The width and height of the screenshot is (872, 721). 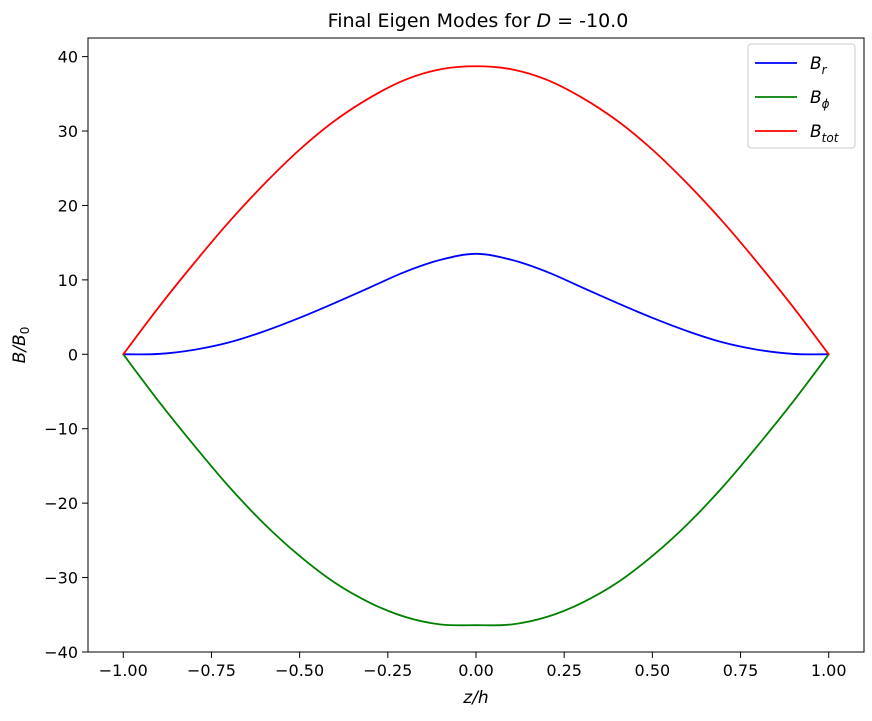 I want to click on y-axis-label: B/B0, so click(x=21, y=345).